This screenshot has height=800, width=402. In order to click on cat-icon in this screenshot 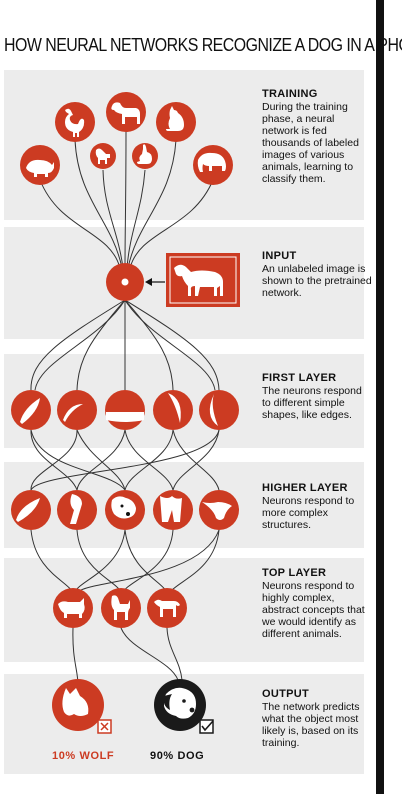, I will do `click(176, 122)`.